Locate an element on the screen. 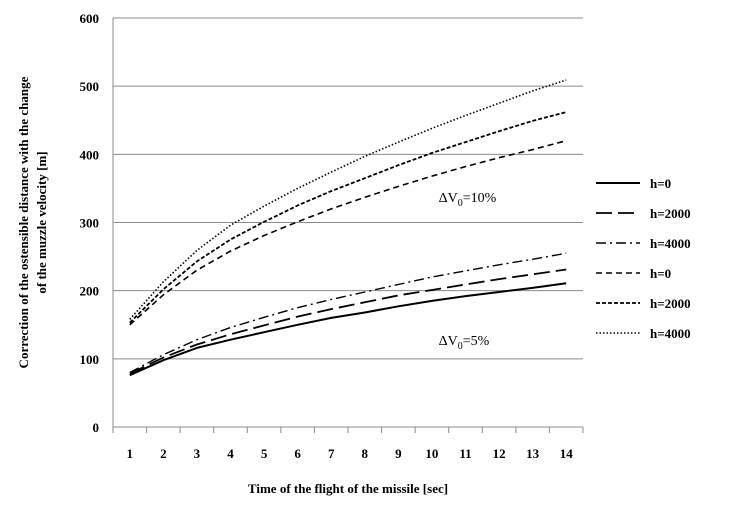 The height and width of the screenshot is (518, 737). x-tick-label: 8 is located at coordinates (365, 453).